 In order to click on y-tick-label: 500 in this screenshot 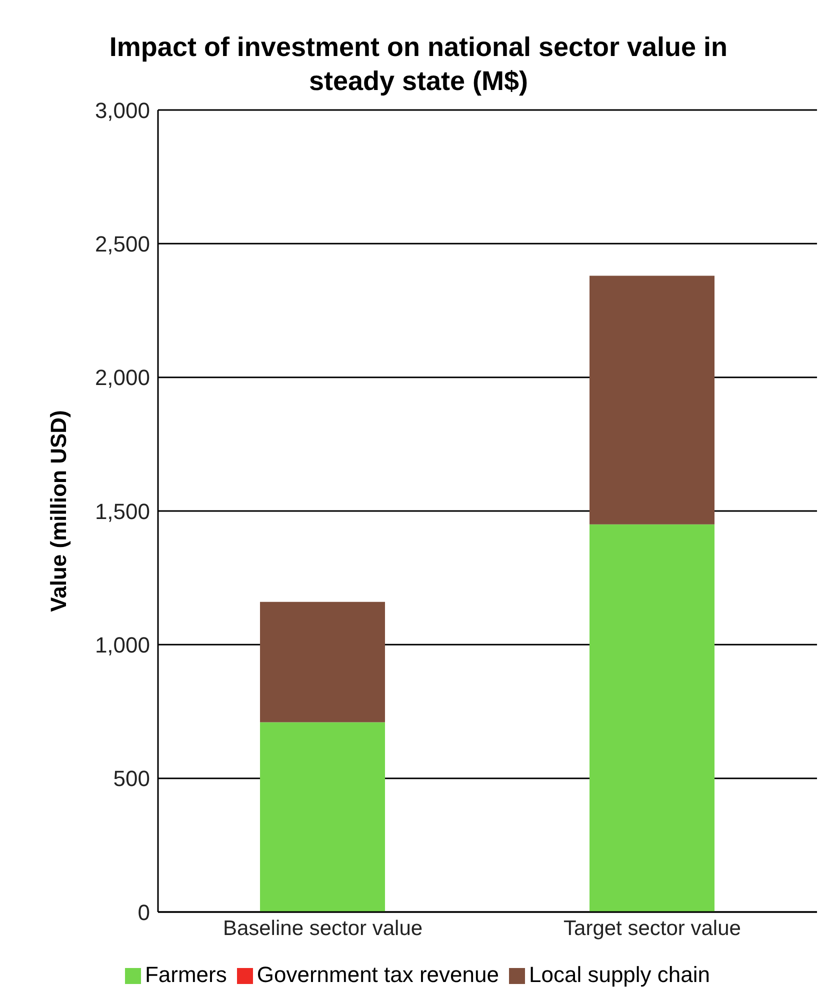, I will do `click(131, 779)`.